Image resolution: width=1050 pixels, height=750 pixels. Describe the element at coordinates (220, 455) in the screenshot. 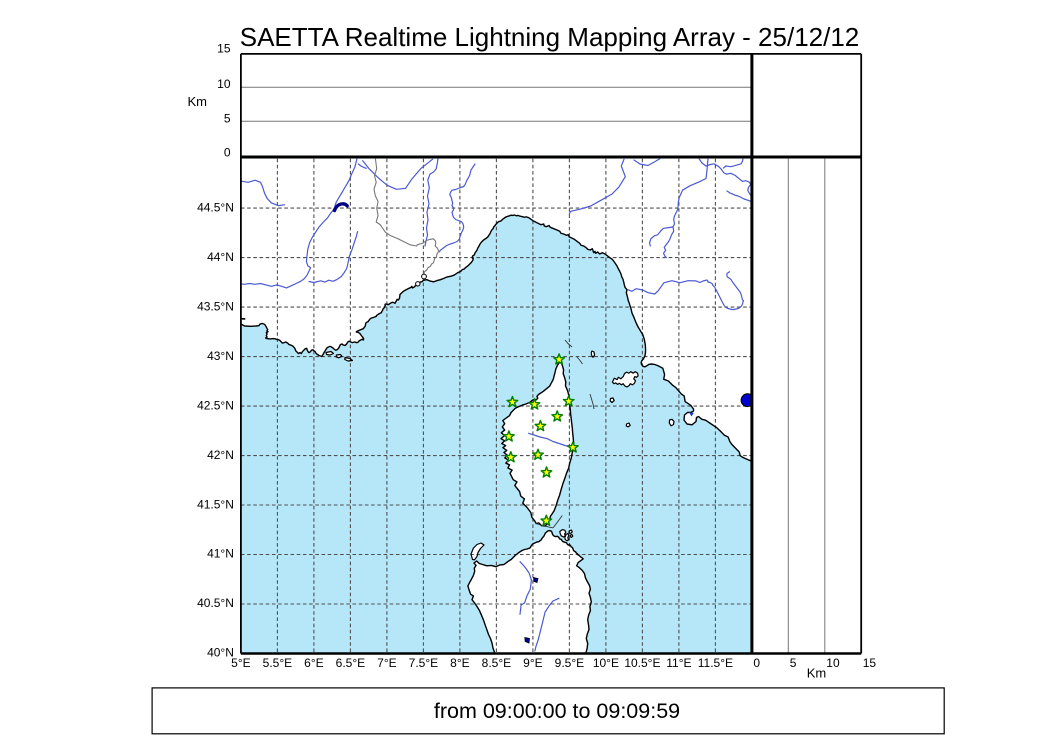

I see `svg-text: 42°N` at that location.